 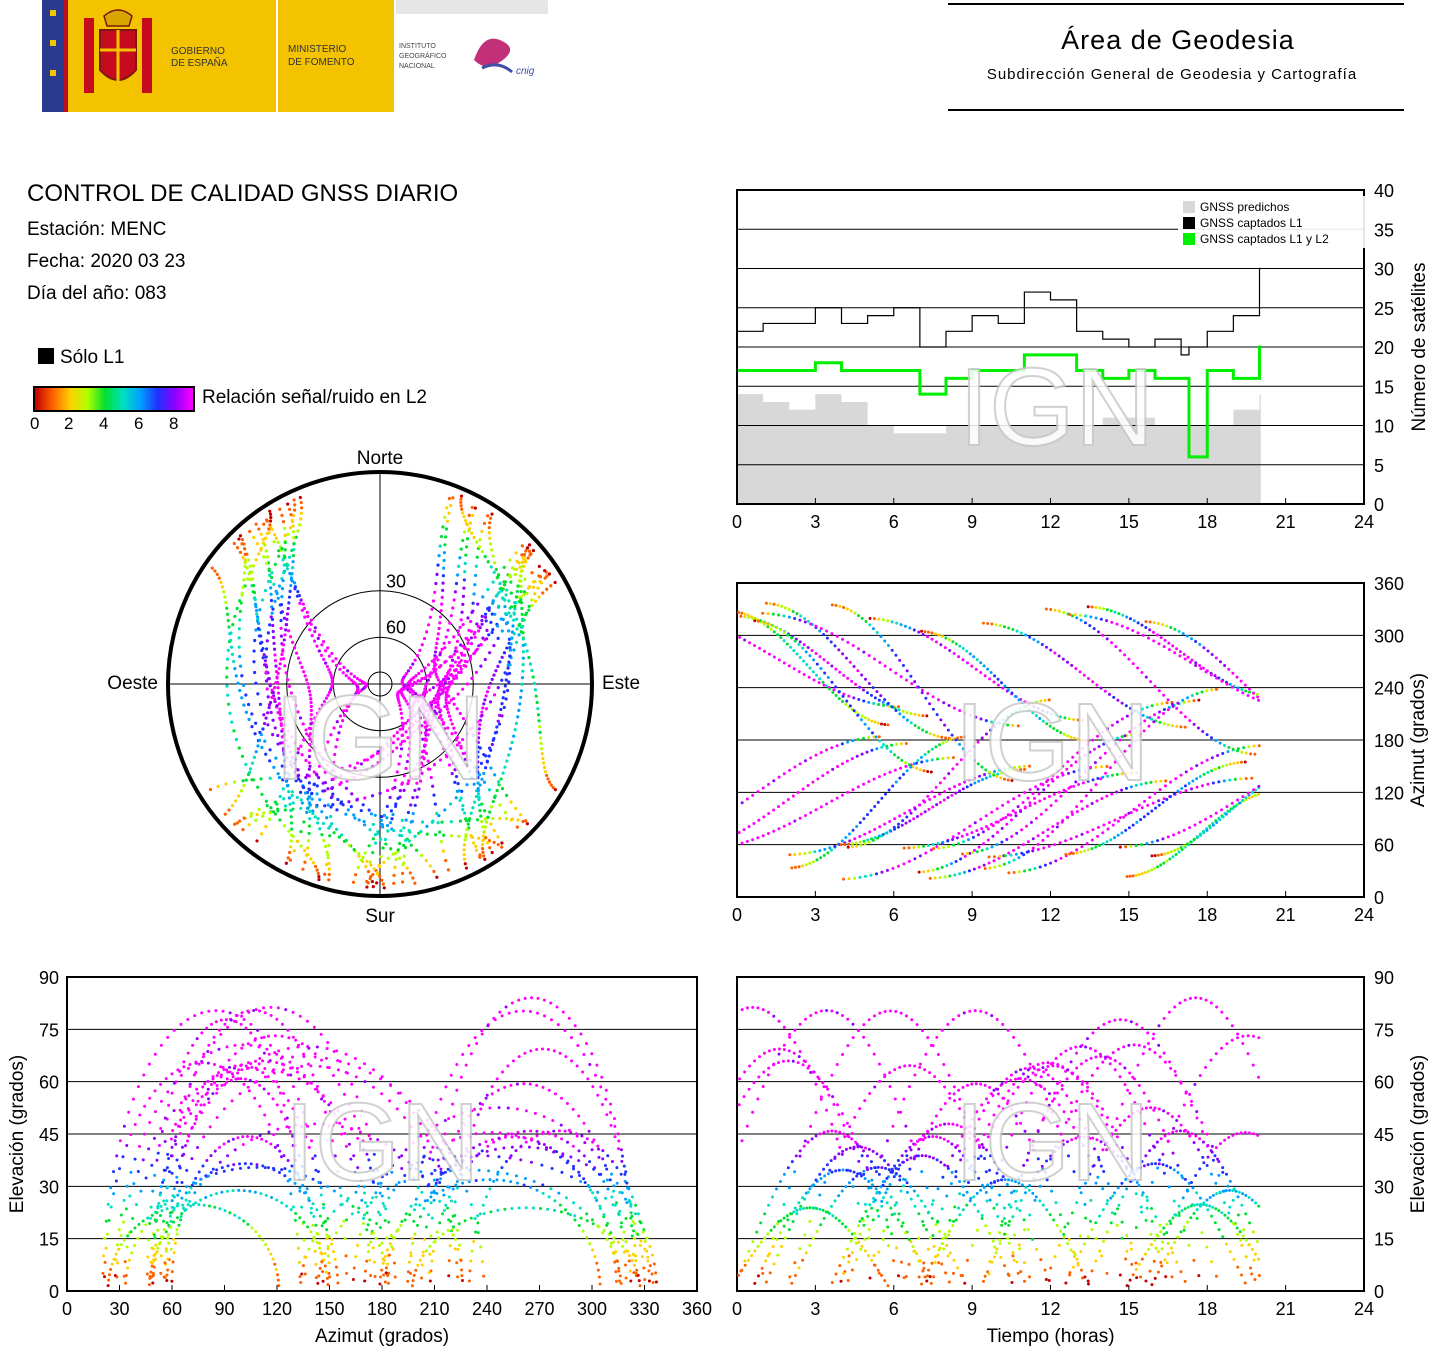 What do you see at coordinates (132, 683) in the screenshot?
I see `west-label: Oeste` at bounding box center [132, 683].